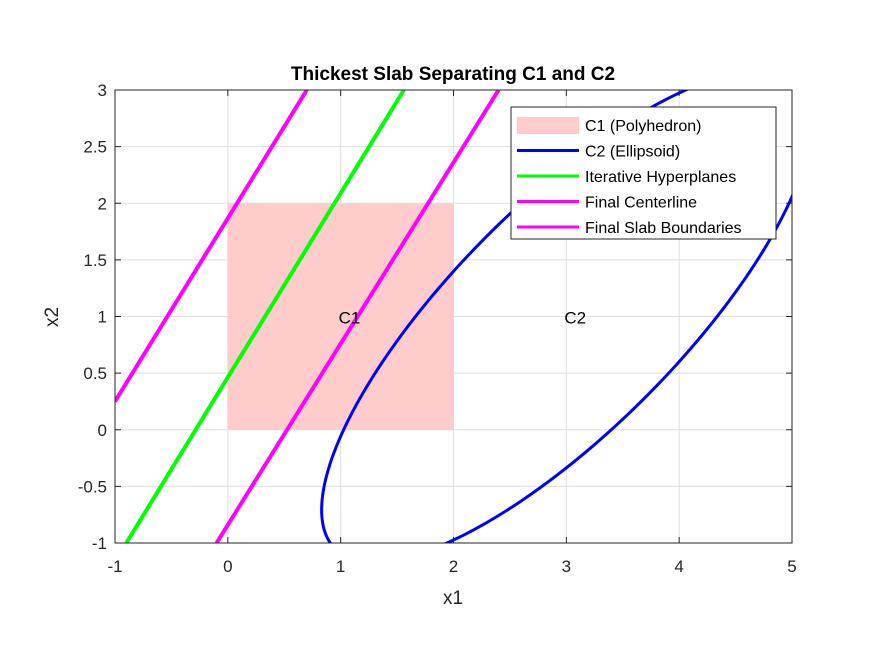 The image size is (875, 656). Describe the element at coordinates (95, 373) in the screenshot. I see `y-tick-label: 0.5` at that location.